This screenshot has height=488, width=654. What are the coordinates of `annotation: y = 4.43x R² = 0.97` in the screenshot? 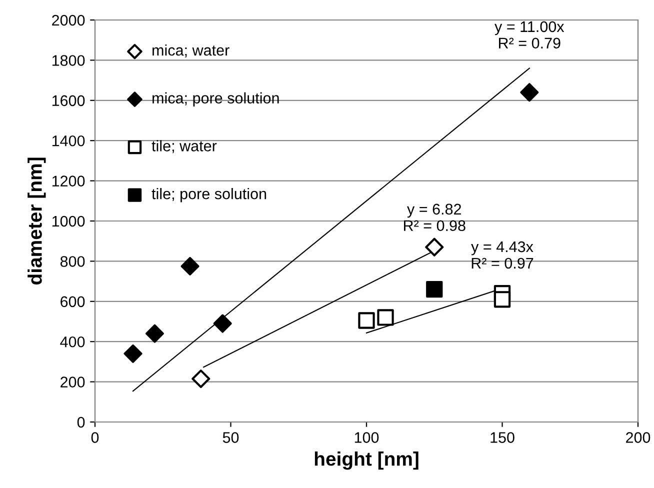 It's located at (502, 255).